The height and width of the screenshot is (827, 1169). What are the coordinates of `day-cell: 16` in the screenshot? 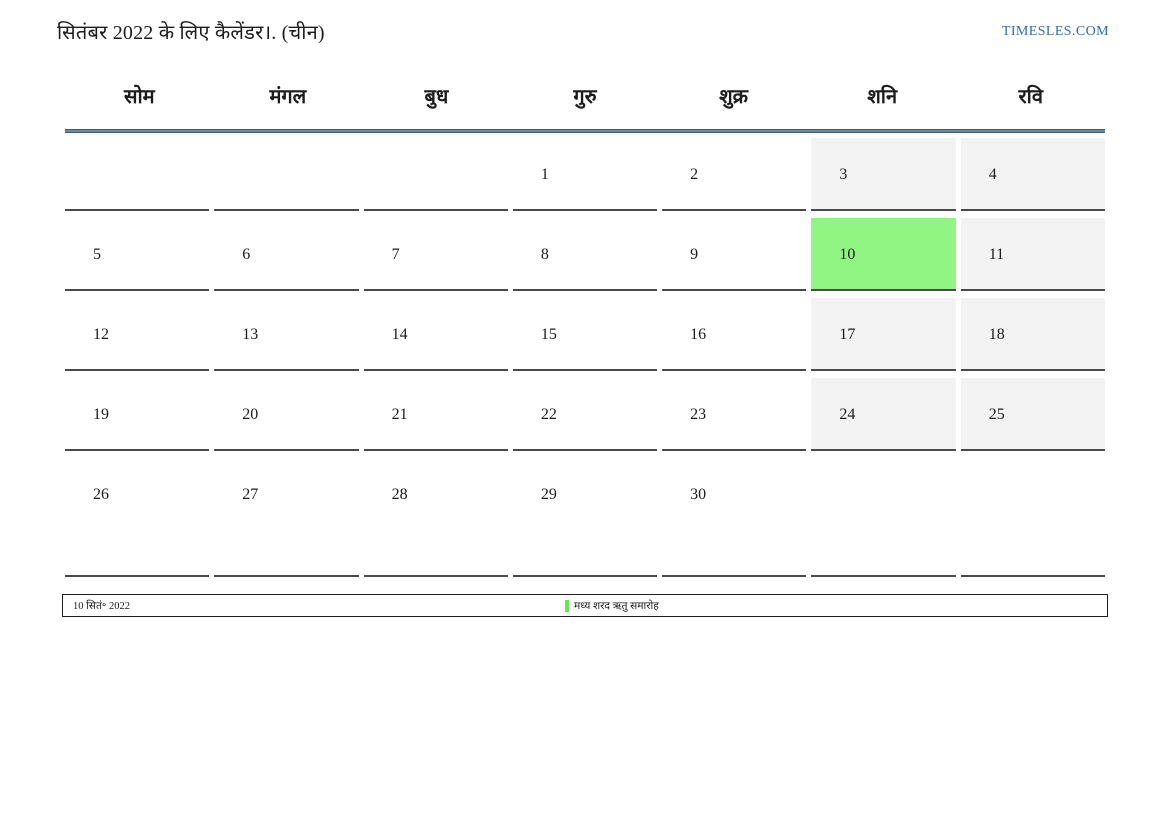 It's located at (734, 334).